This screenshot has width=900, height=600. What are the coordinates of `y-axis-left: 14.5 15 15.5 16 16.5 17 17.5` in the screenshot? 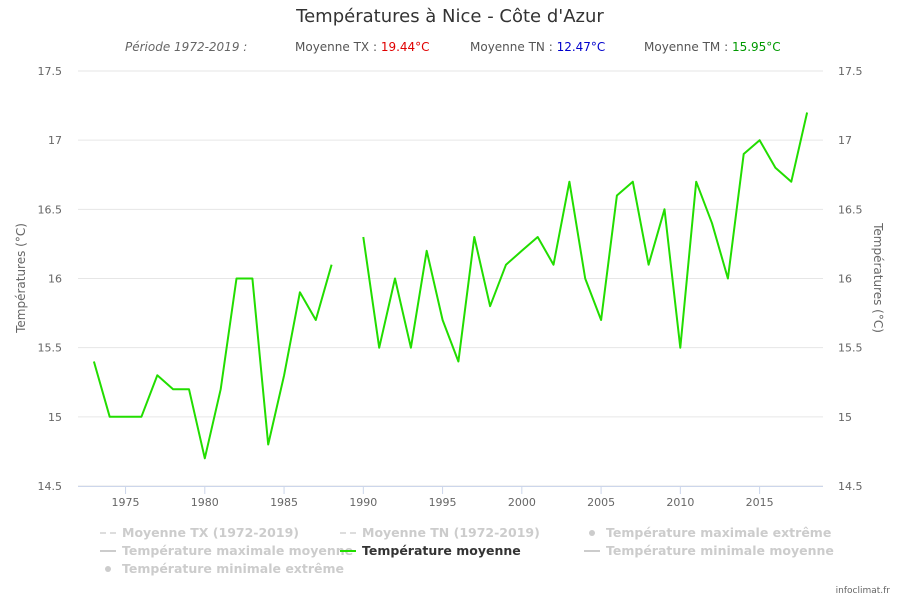 It's located at (50, 279).